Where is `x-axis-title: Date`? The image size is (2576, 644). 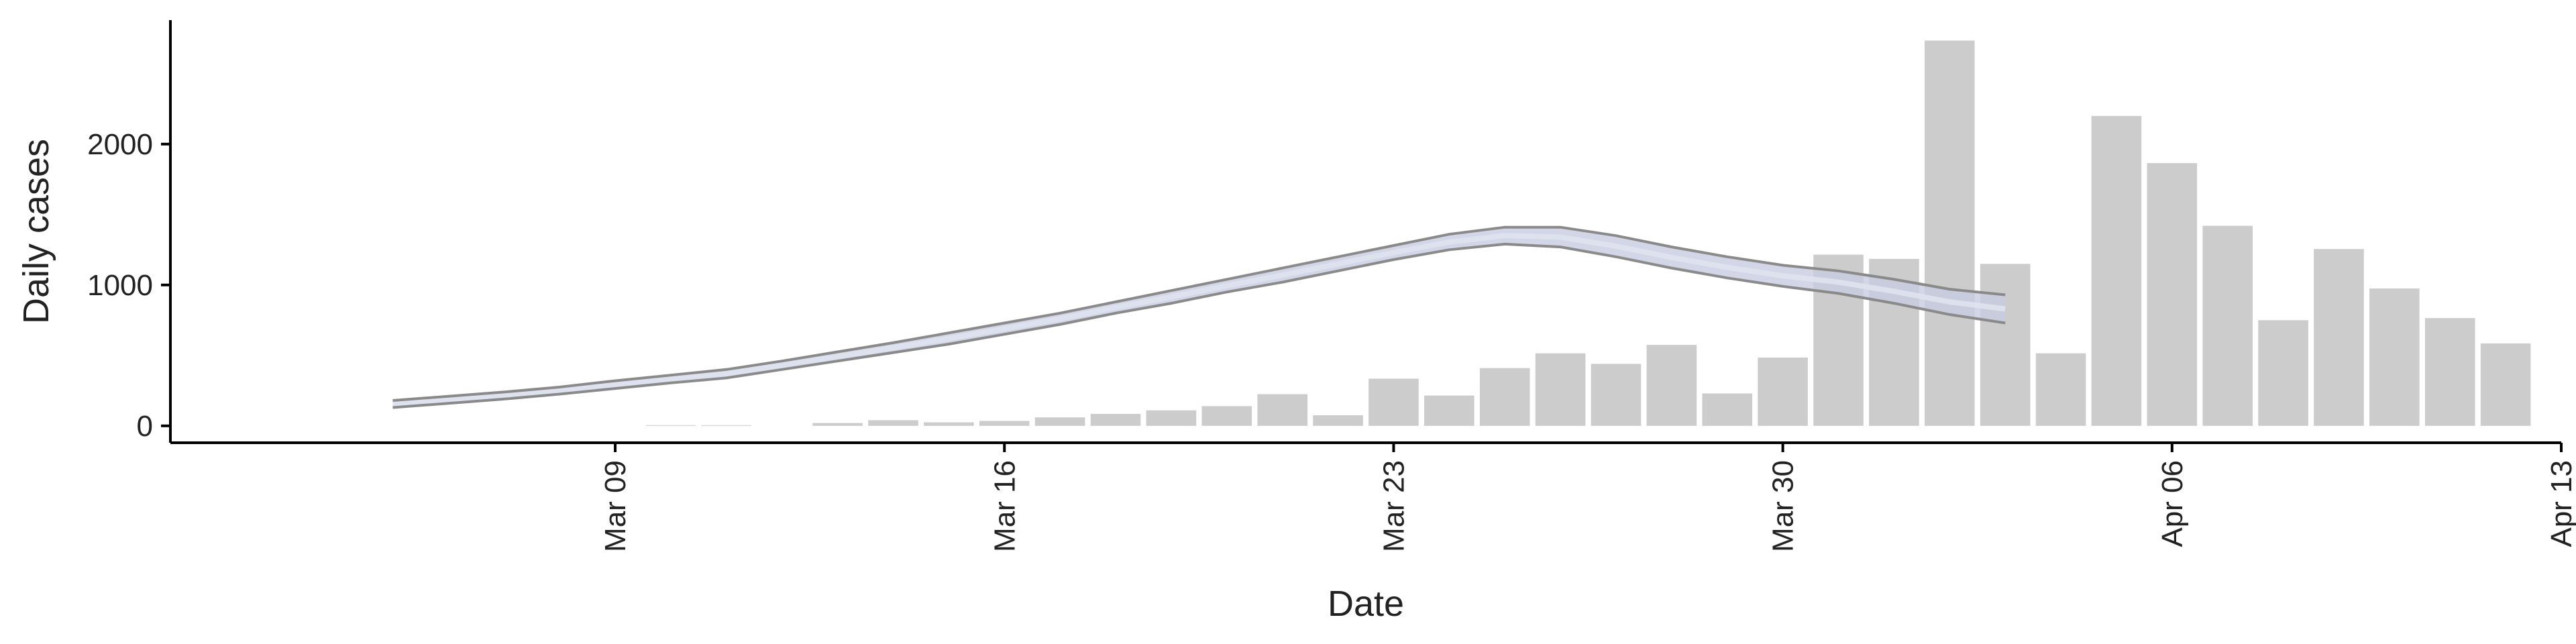 x-axis-title: Date is located at coordinates (1366, 604).